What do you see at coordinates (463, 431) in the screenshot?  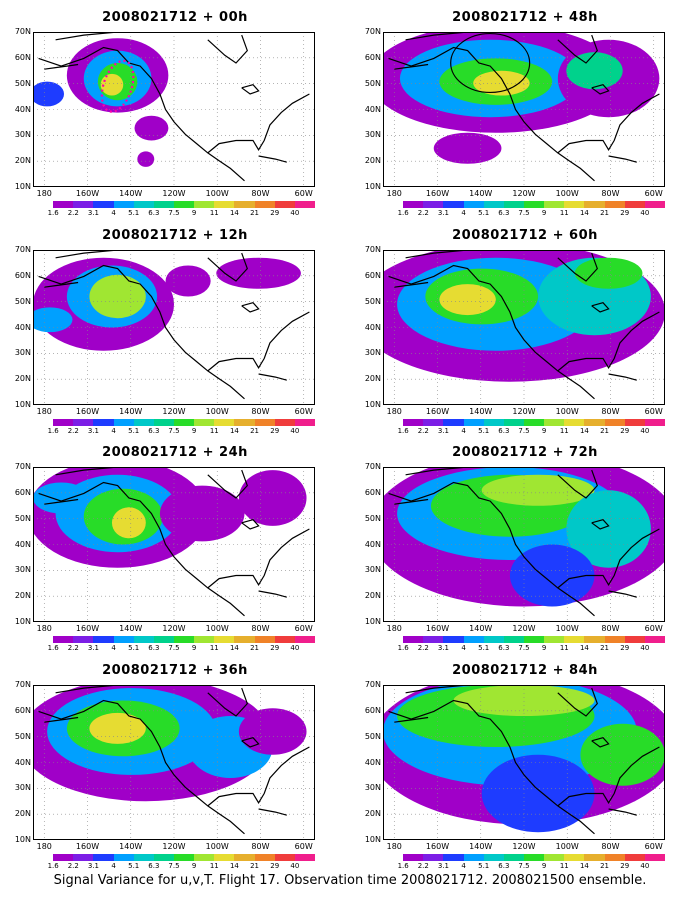 I see `colorbar-label: 4` at bounding box center [463, 431].